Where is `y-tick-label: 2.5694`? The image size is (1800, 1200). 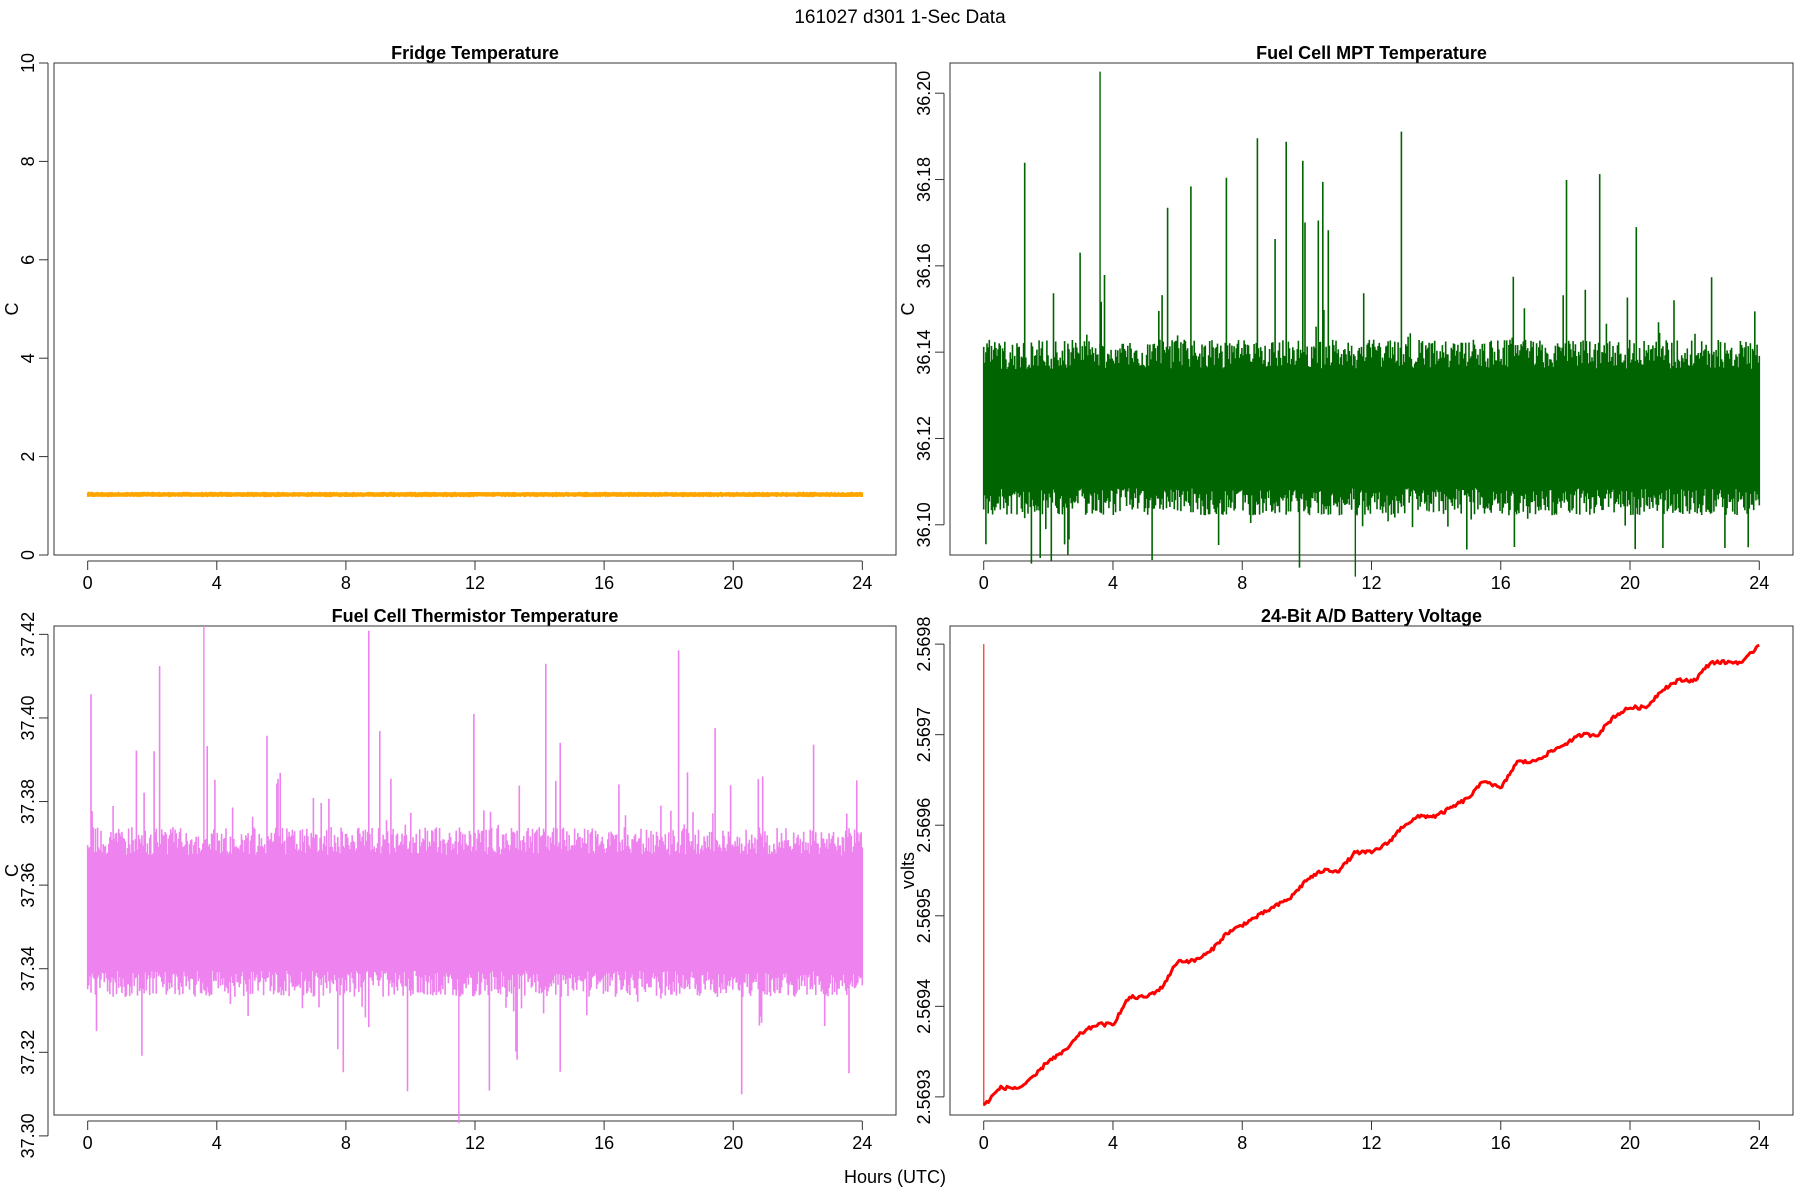
y-tick-label: 2.5694 is located at coordinates (924, 1006).